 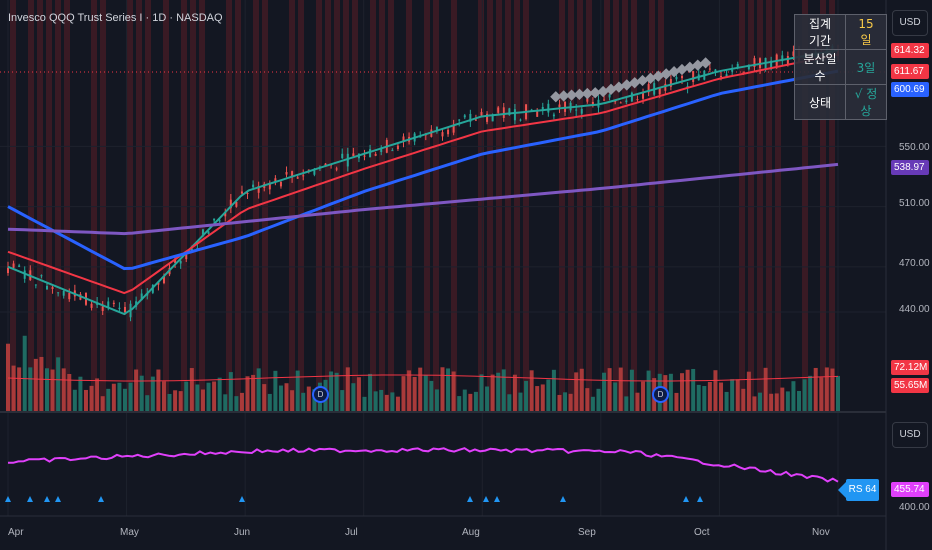 What do you see at coordinates (129, 532) in the screenshot?
I see `time-label: May` at bounding box center [129, 532].